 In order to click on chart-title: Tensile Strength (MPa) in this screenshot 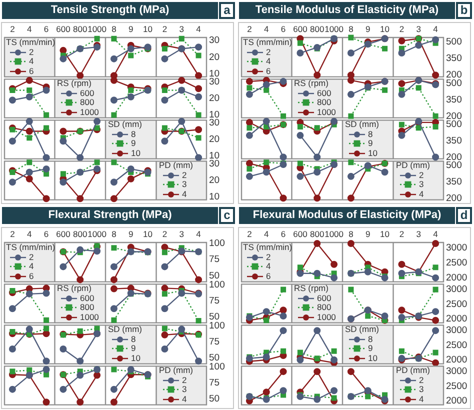, I will do `click(110, 10)`.